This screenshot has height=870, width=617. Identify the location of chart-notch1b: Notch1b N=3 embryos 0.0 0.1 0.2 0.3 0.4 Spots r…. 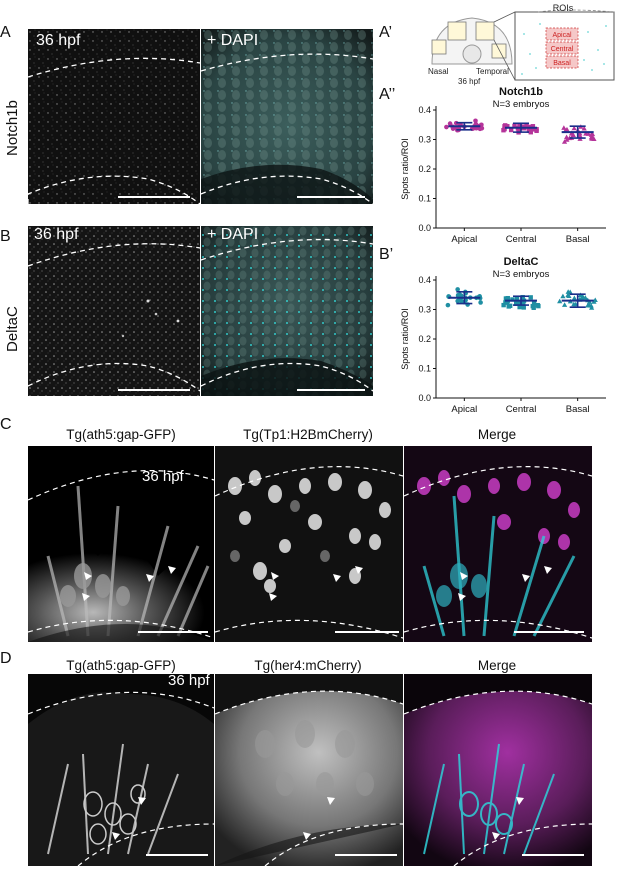
(498, 166).